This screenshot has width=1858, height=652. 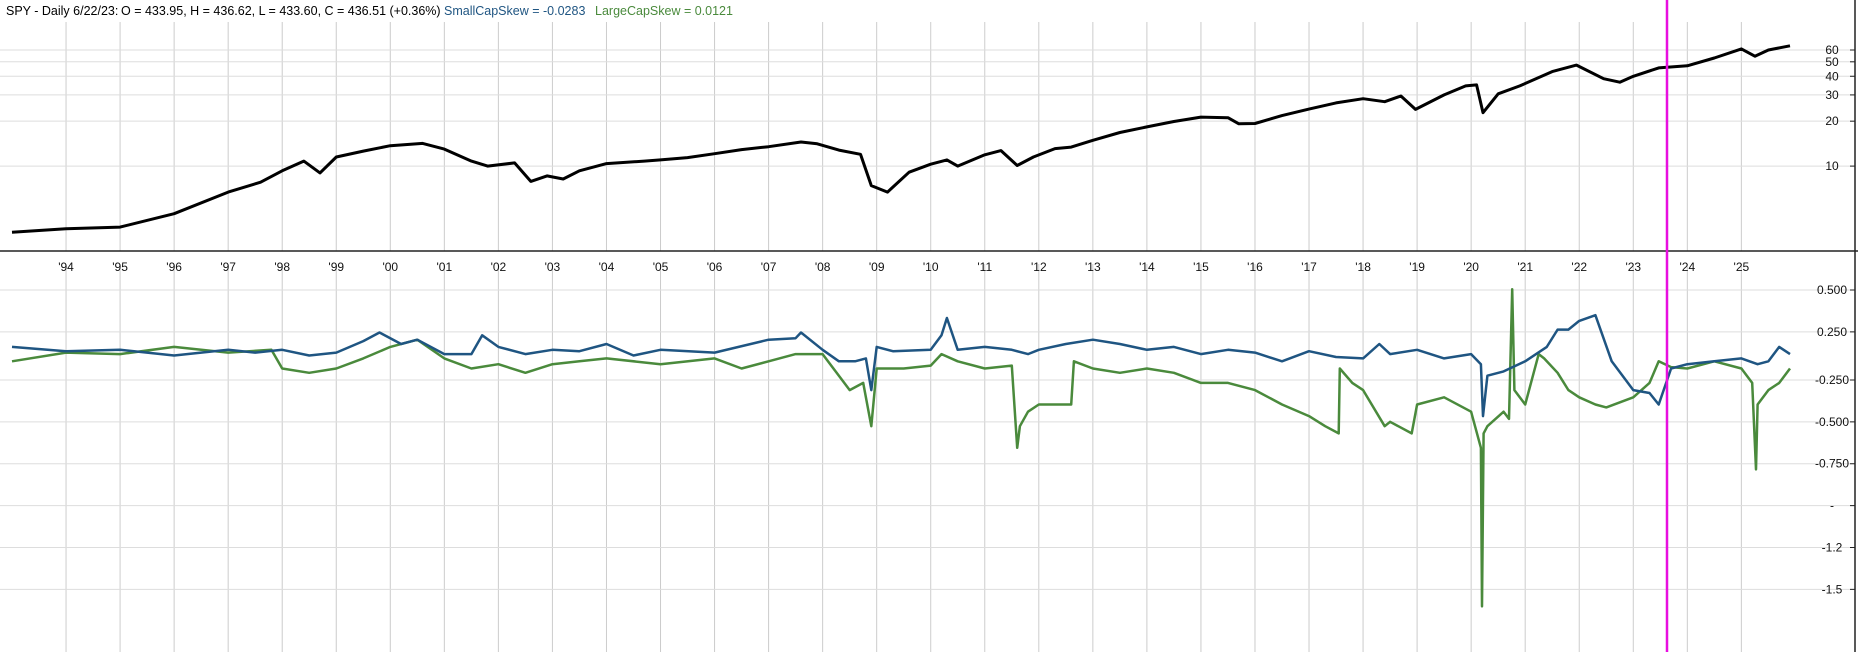 What do you see at coordinates (514, 11) in the screenshot?
I see `small-cap-skew-label: SmallCapSkew = -0.0283` at bounding box center [514, 11].